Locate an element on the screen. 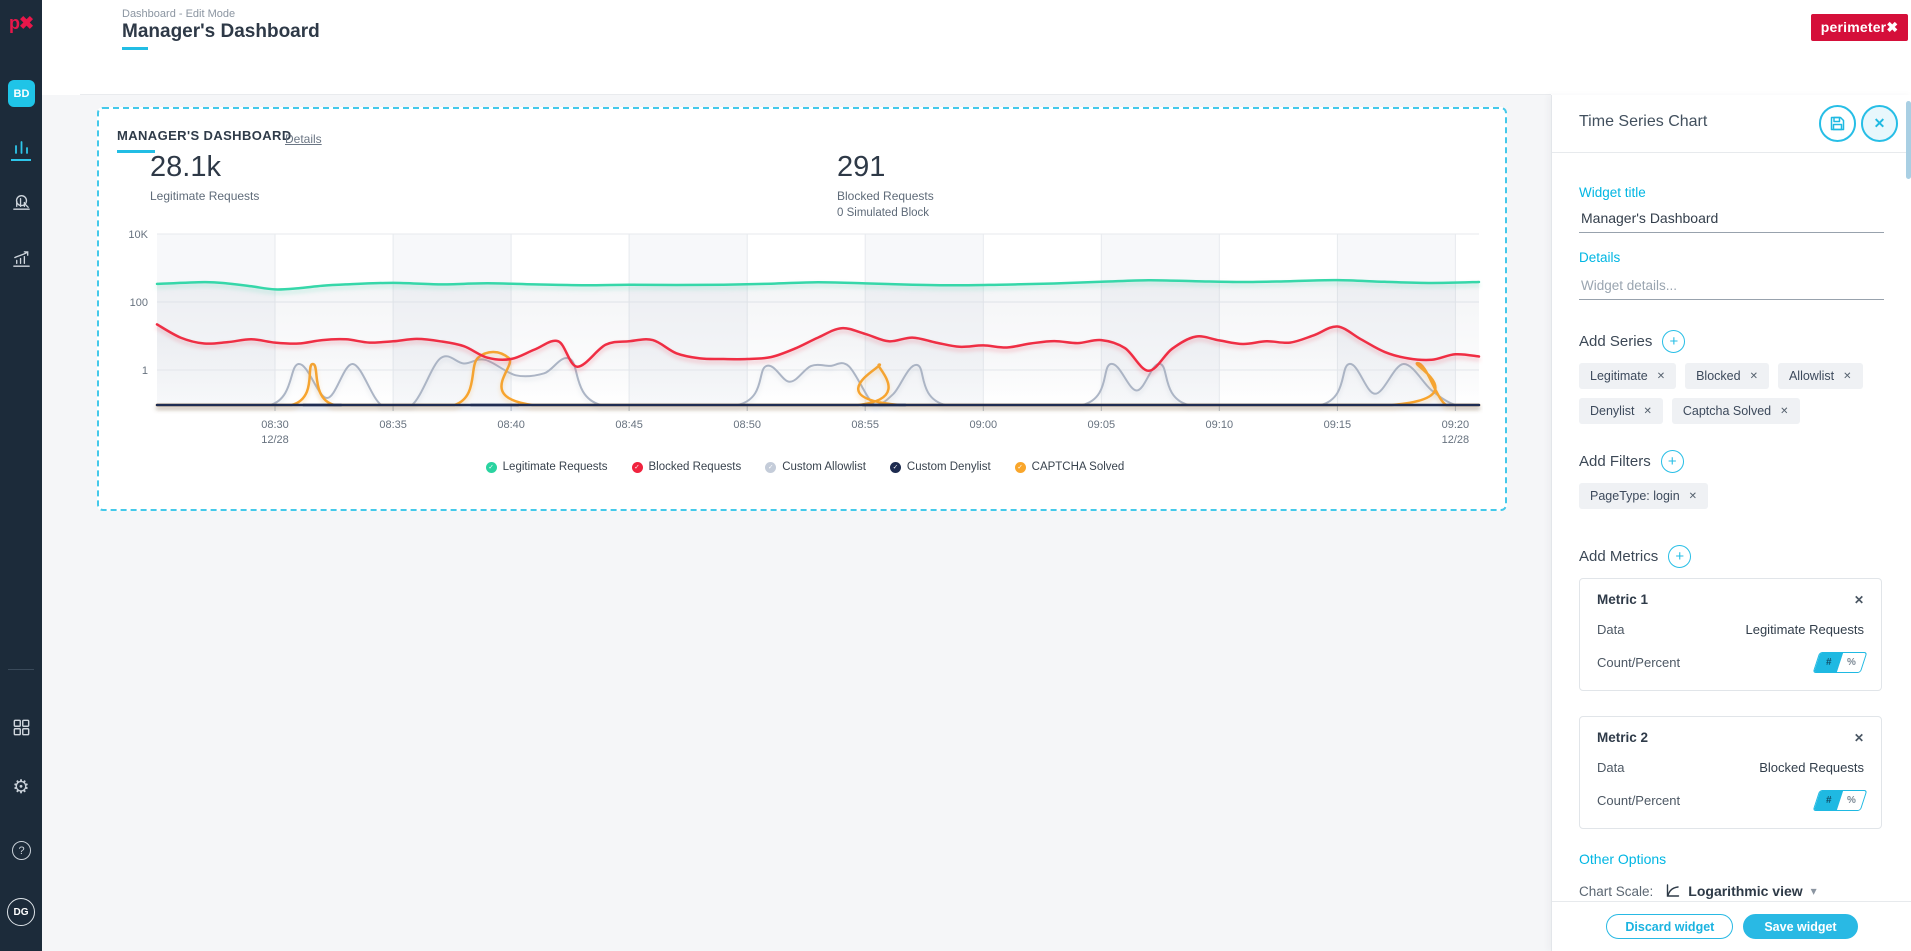  panel-header: Time Series Chart ✕ is located at coordinates (1731, 123).